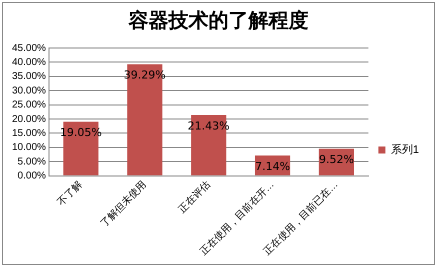 The height and width of the screenshot is (269, 439). I want to click on legend-label: 系列1, so click(405, 149).